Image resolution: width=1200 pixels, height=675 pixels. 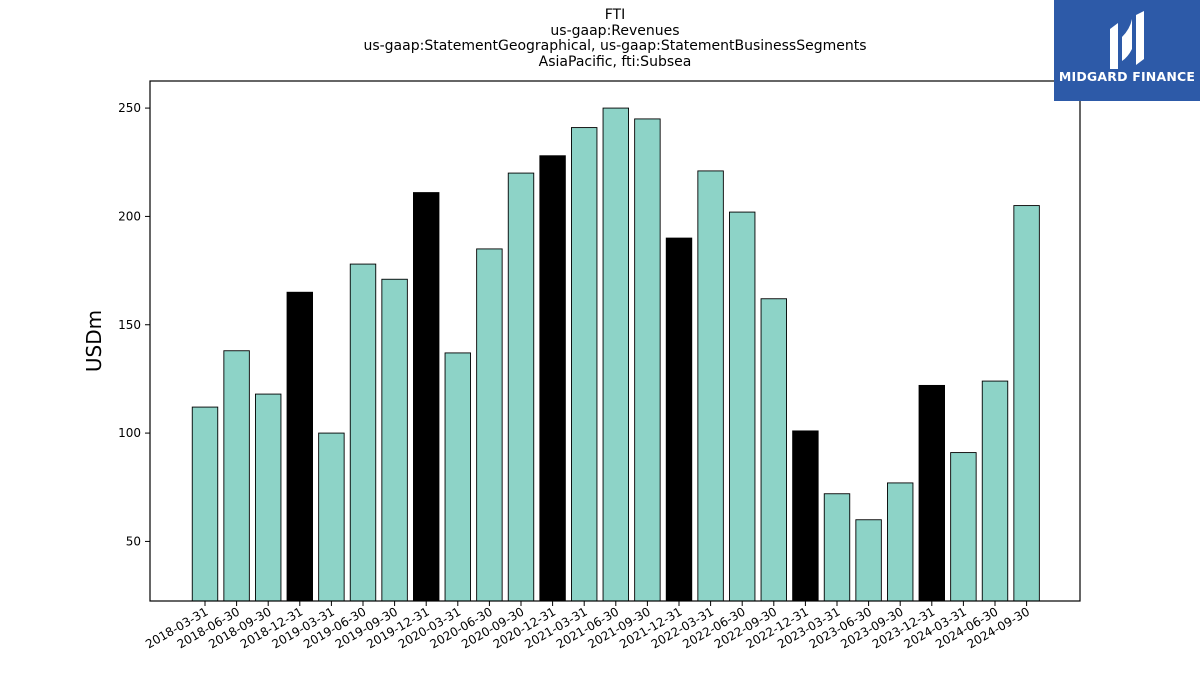 What do you see at coordinates (615, 15) in the screenshot?
I see `chart-title-line-1: FTI` at bounding box center [615, 15].